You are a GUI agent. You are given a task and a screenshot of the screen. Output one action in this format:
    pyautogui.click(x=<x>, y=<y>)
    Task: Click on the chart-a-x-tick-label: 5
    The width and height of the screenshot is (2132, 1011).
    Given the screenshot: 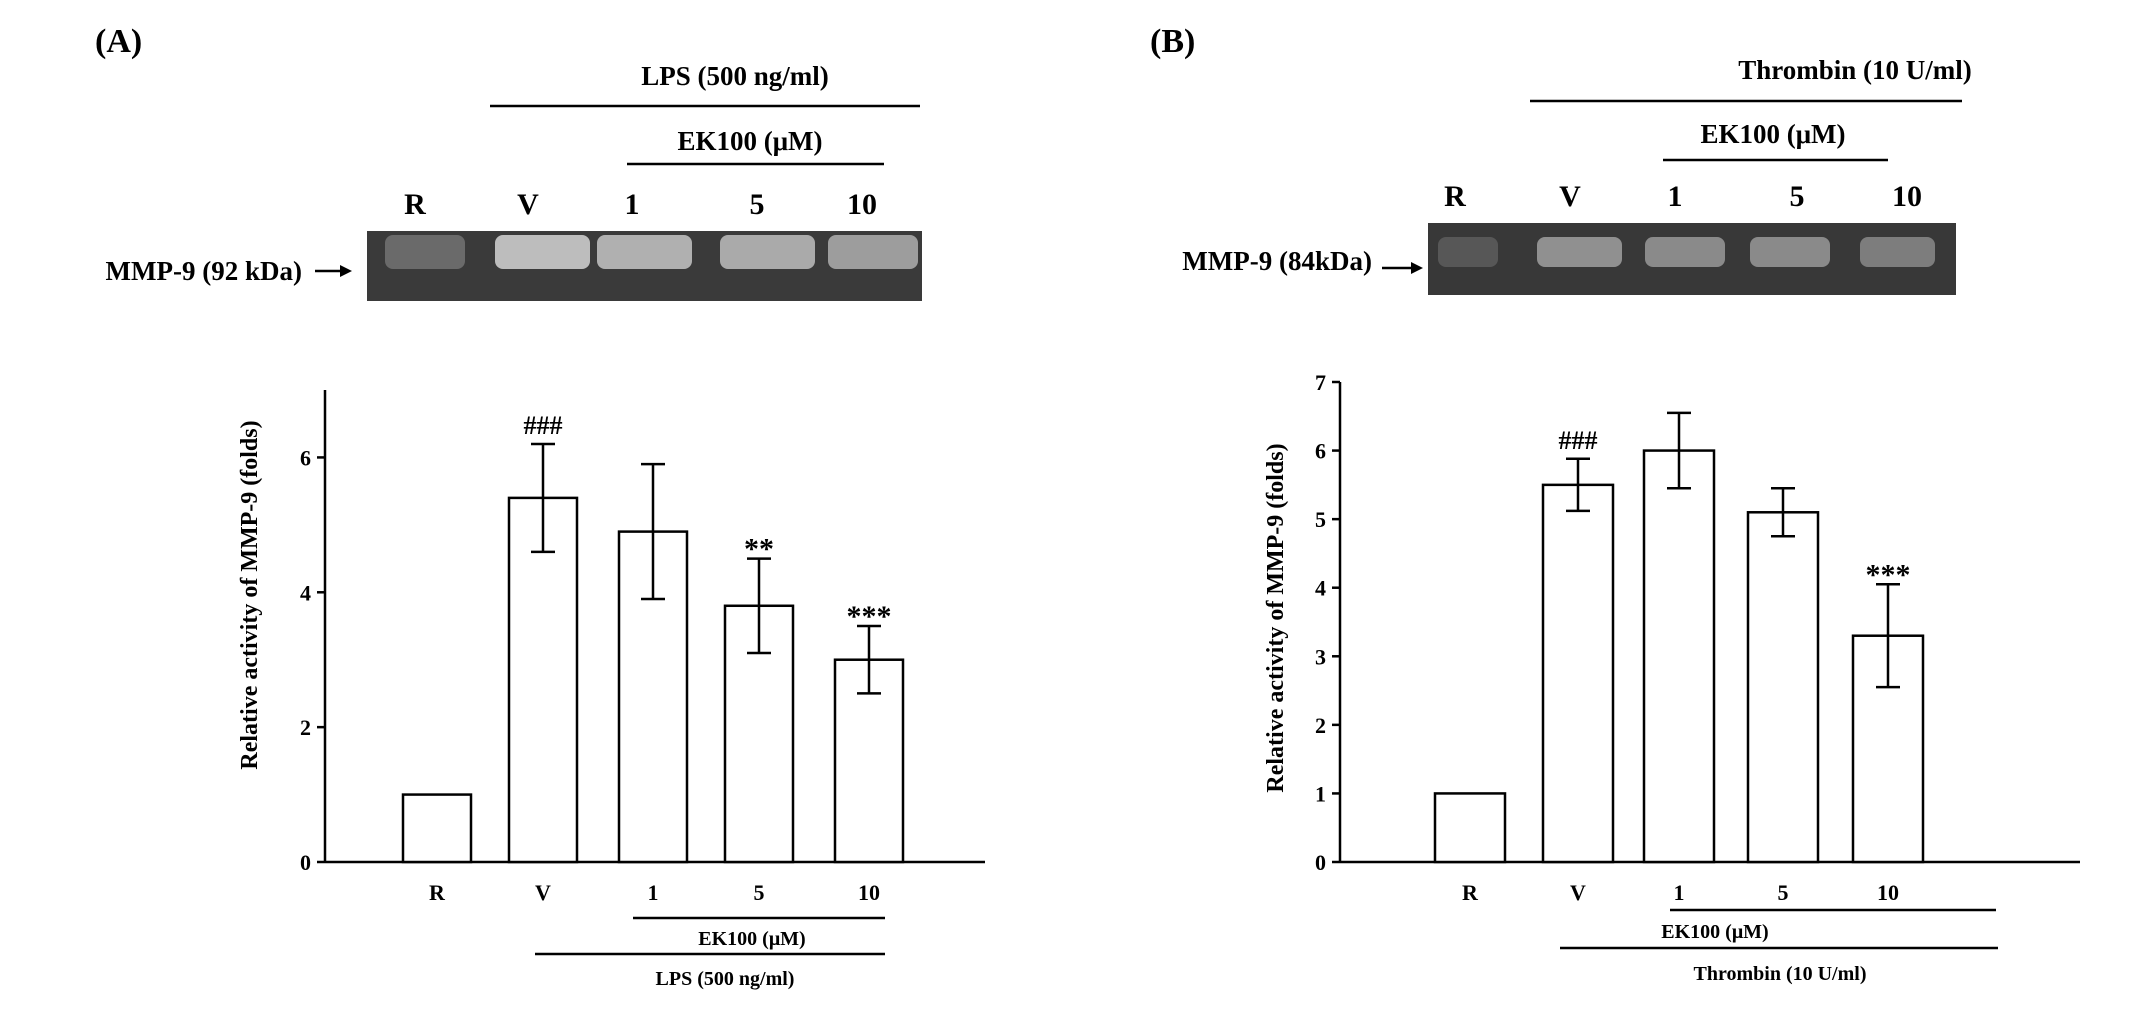 What is the action you would take?
    pyautogui.click(x=759, y=892)
    